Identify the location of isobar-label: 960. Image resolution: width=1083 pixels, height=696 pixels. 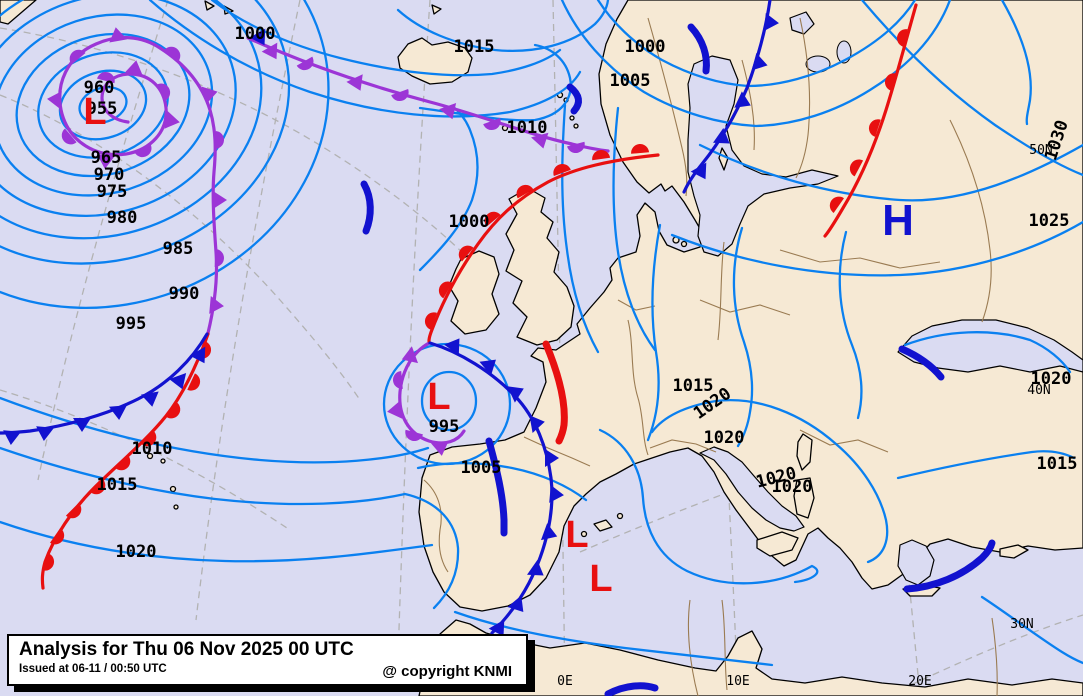
(99, 88).